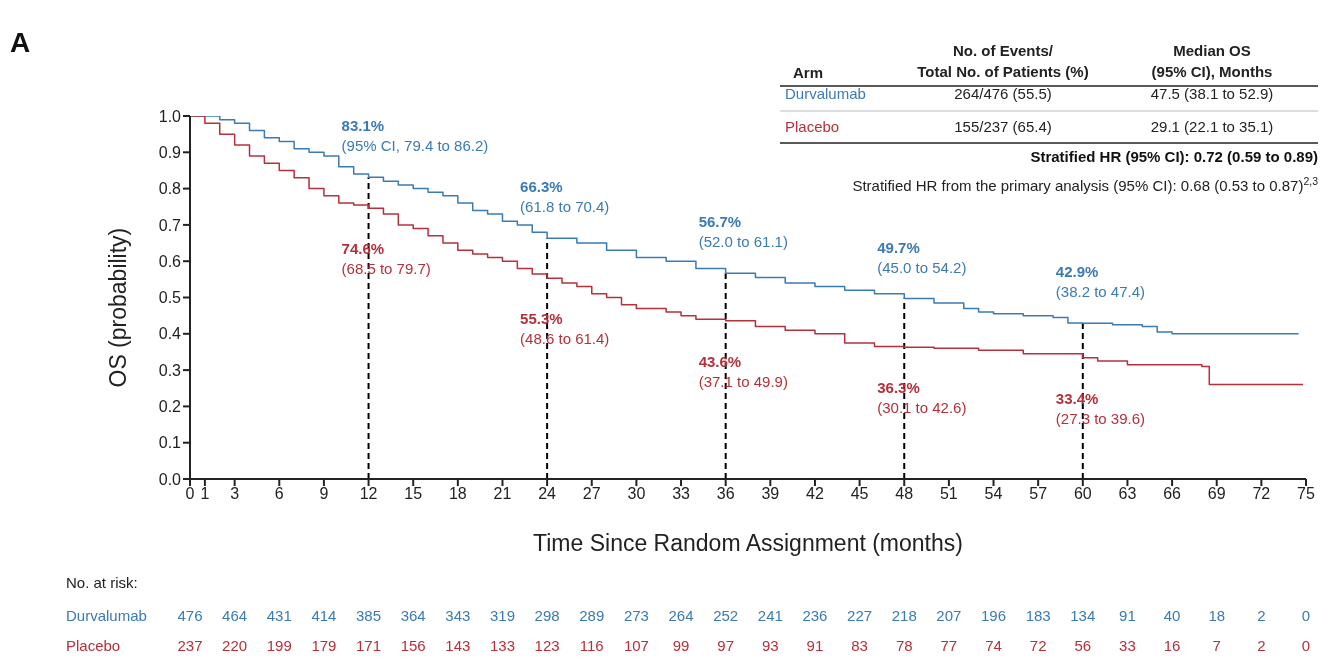  I want to click on x-tick-label: 15, so click(413, 494).